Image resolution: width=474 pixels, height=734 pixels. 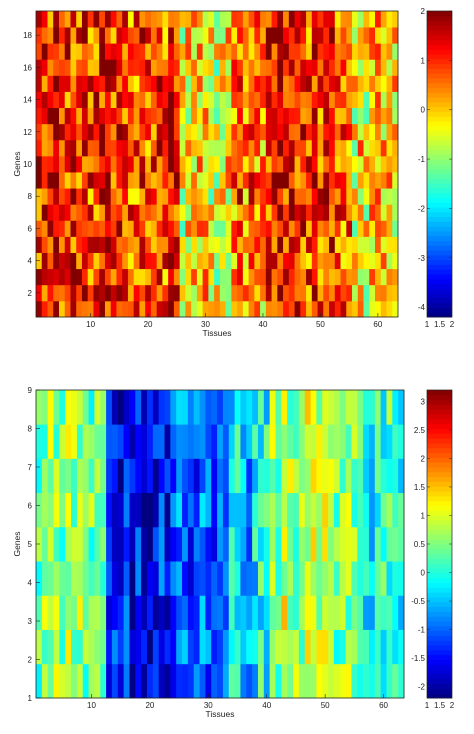 What do you see at coordinates (17, 543) in the screenshot?
I see `y-axis-label: Genes` at bounding box center [17, 543].